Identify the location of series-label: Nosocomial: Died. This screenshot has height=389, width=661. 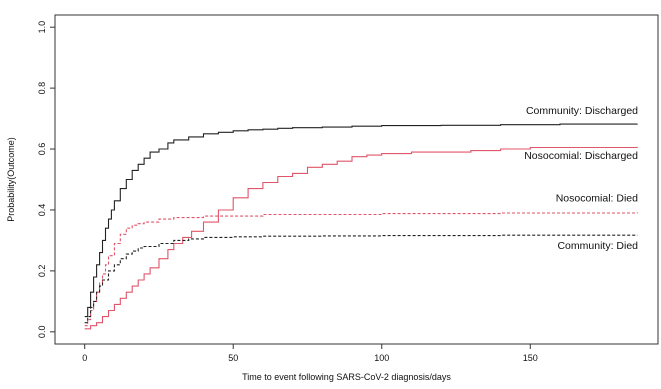
(597, 198).